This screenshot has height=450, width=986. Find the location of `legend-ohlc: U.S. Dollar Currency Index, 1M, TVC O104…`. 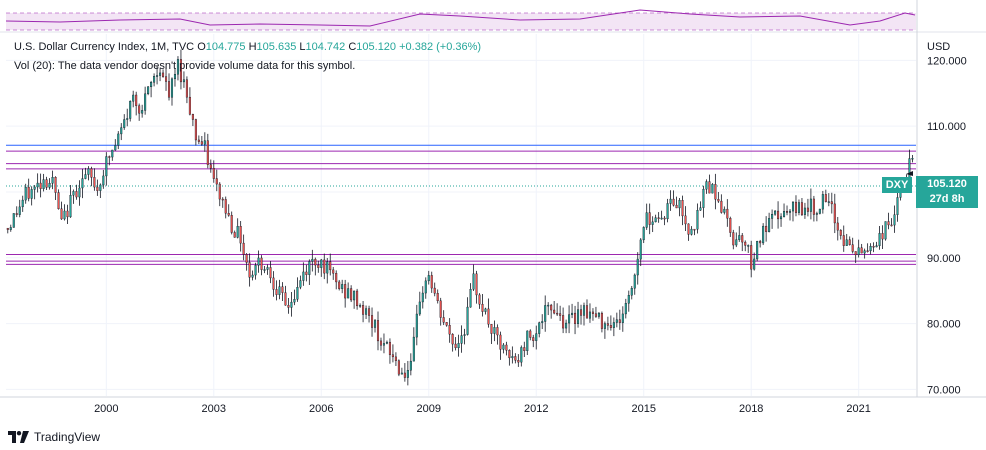

legend-ohlc: U.S. Dollar Currency Index, 1M, TVC O104… is located at coordinates (247, 47).